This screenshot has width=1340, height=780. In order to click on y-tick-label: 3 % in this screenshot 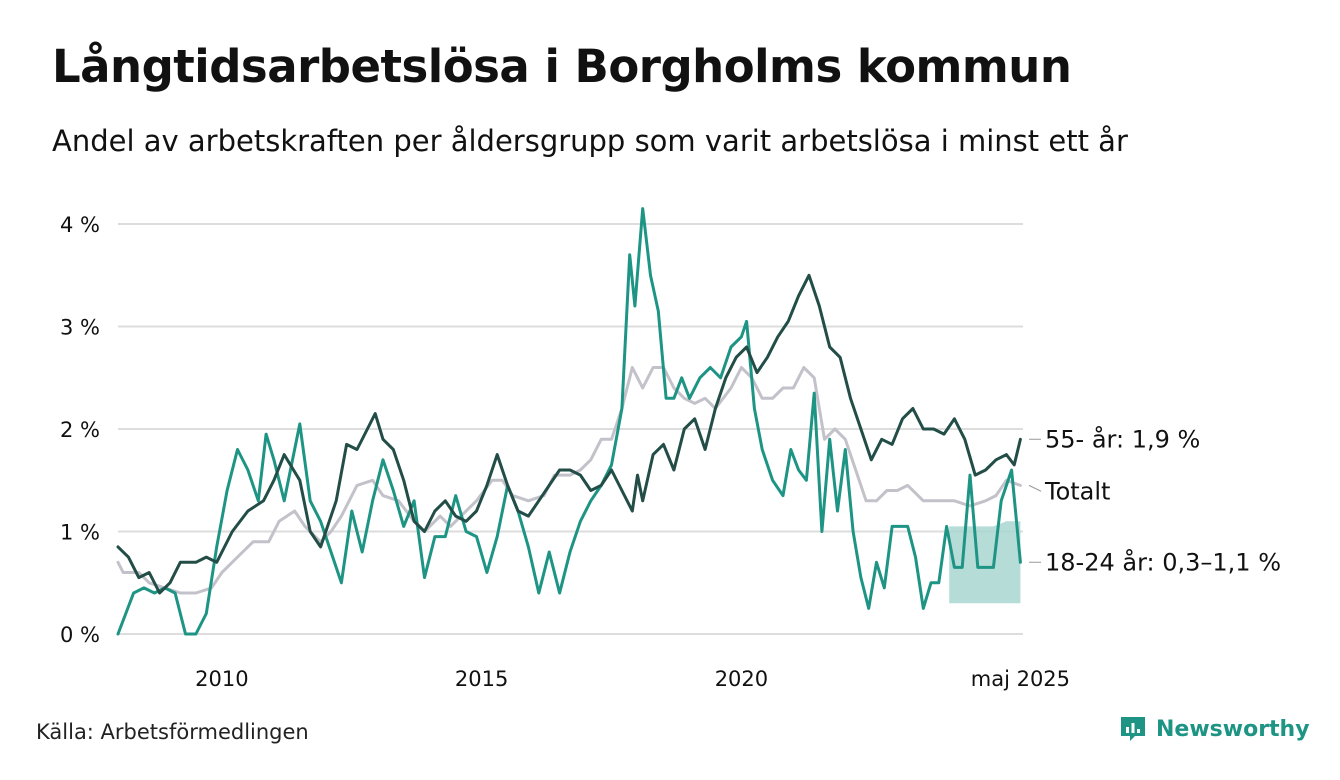, I will do `click(80, 328)`.